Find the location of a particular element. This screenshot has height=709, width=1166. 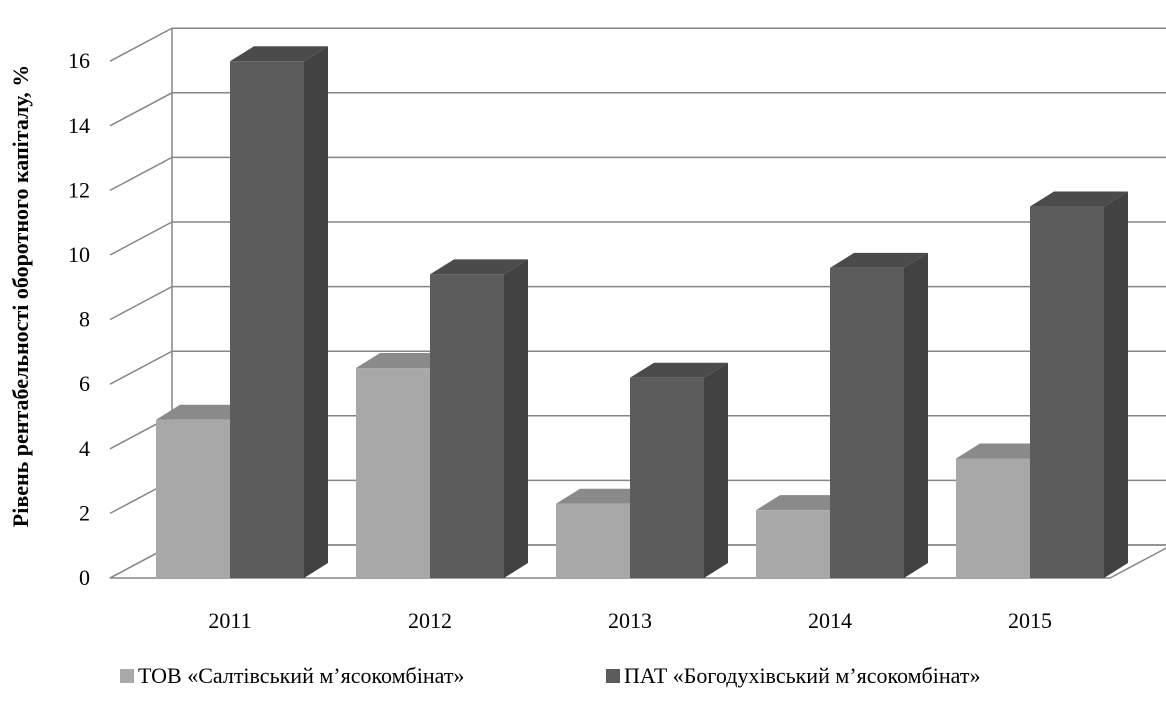

y-tick-label: 4 is located at coordinates (84, 448).